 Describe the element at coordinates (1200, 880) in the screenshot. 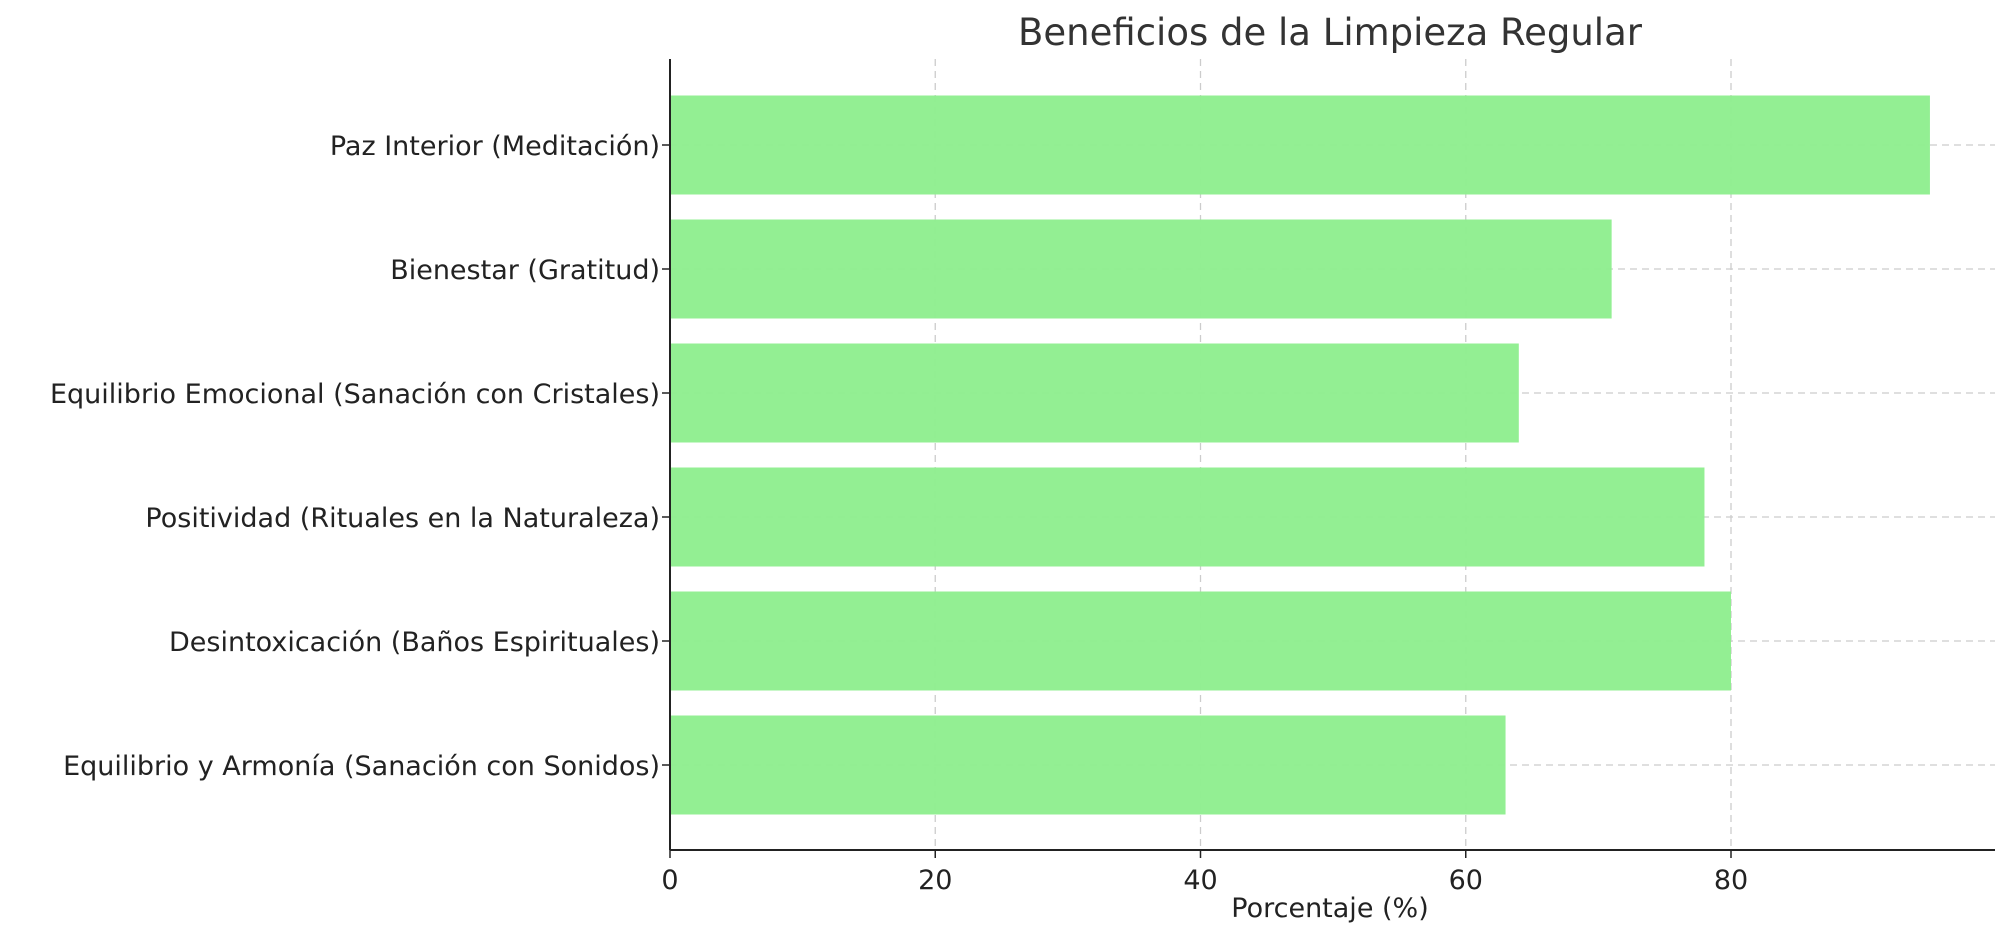

I see `x-tick-label: 40` at that location.